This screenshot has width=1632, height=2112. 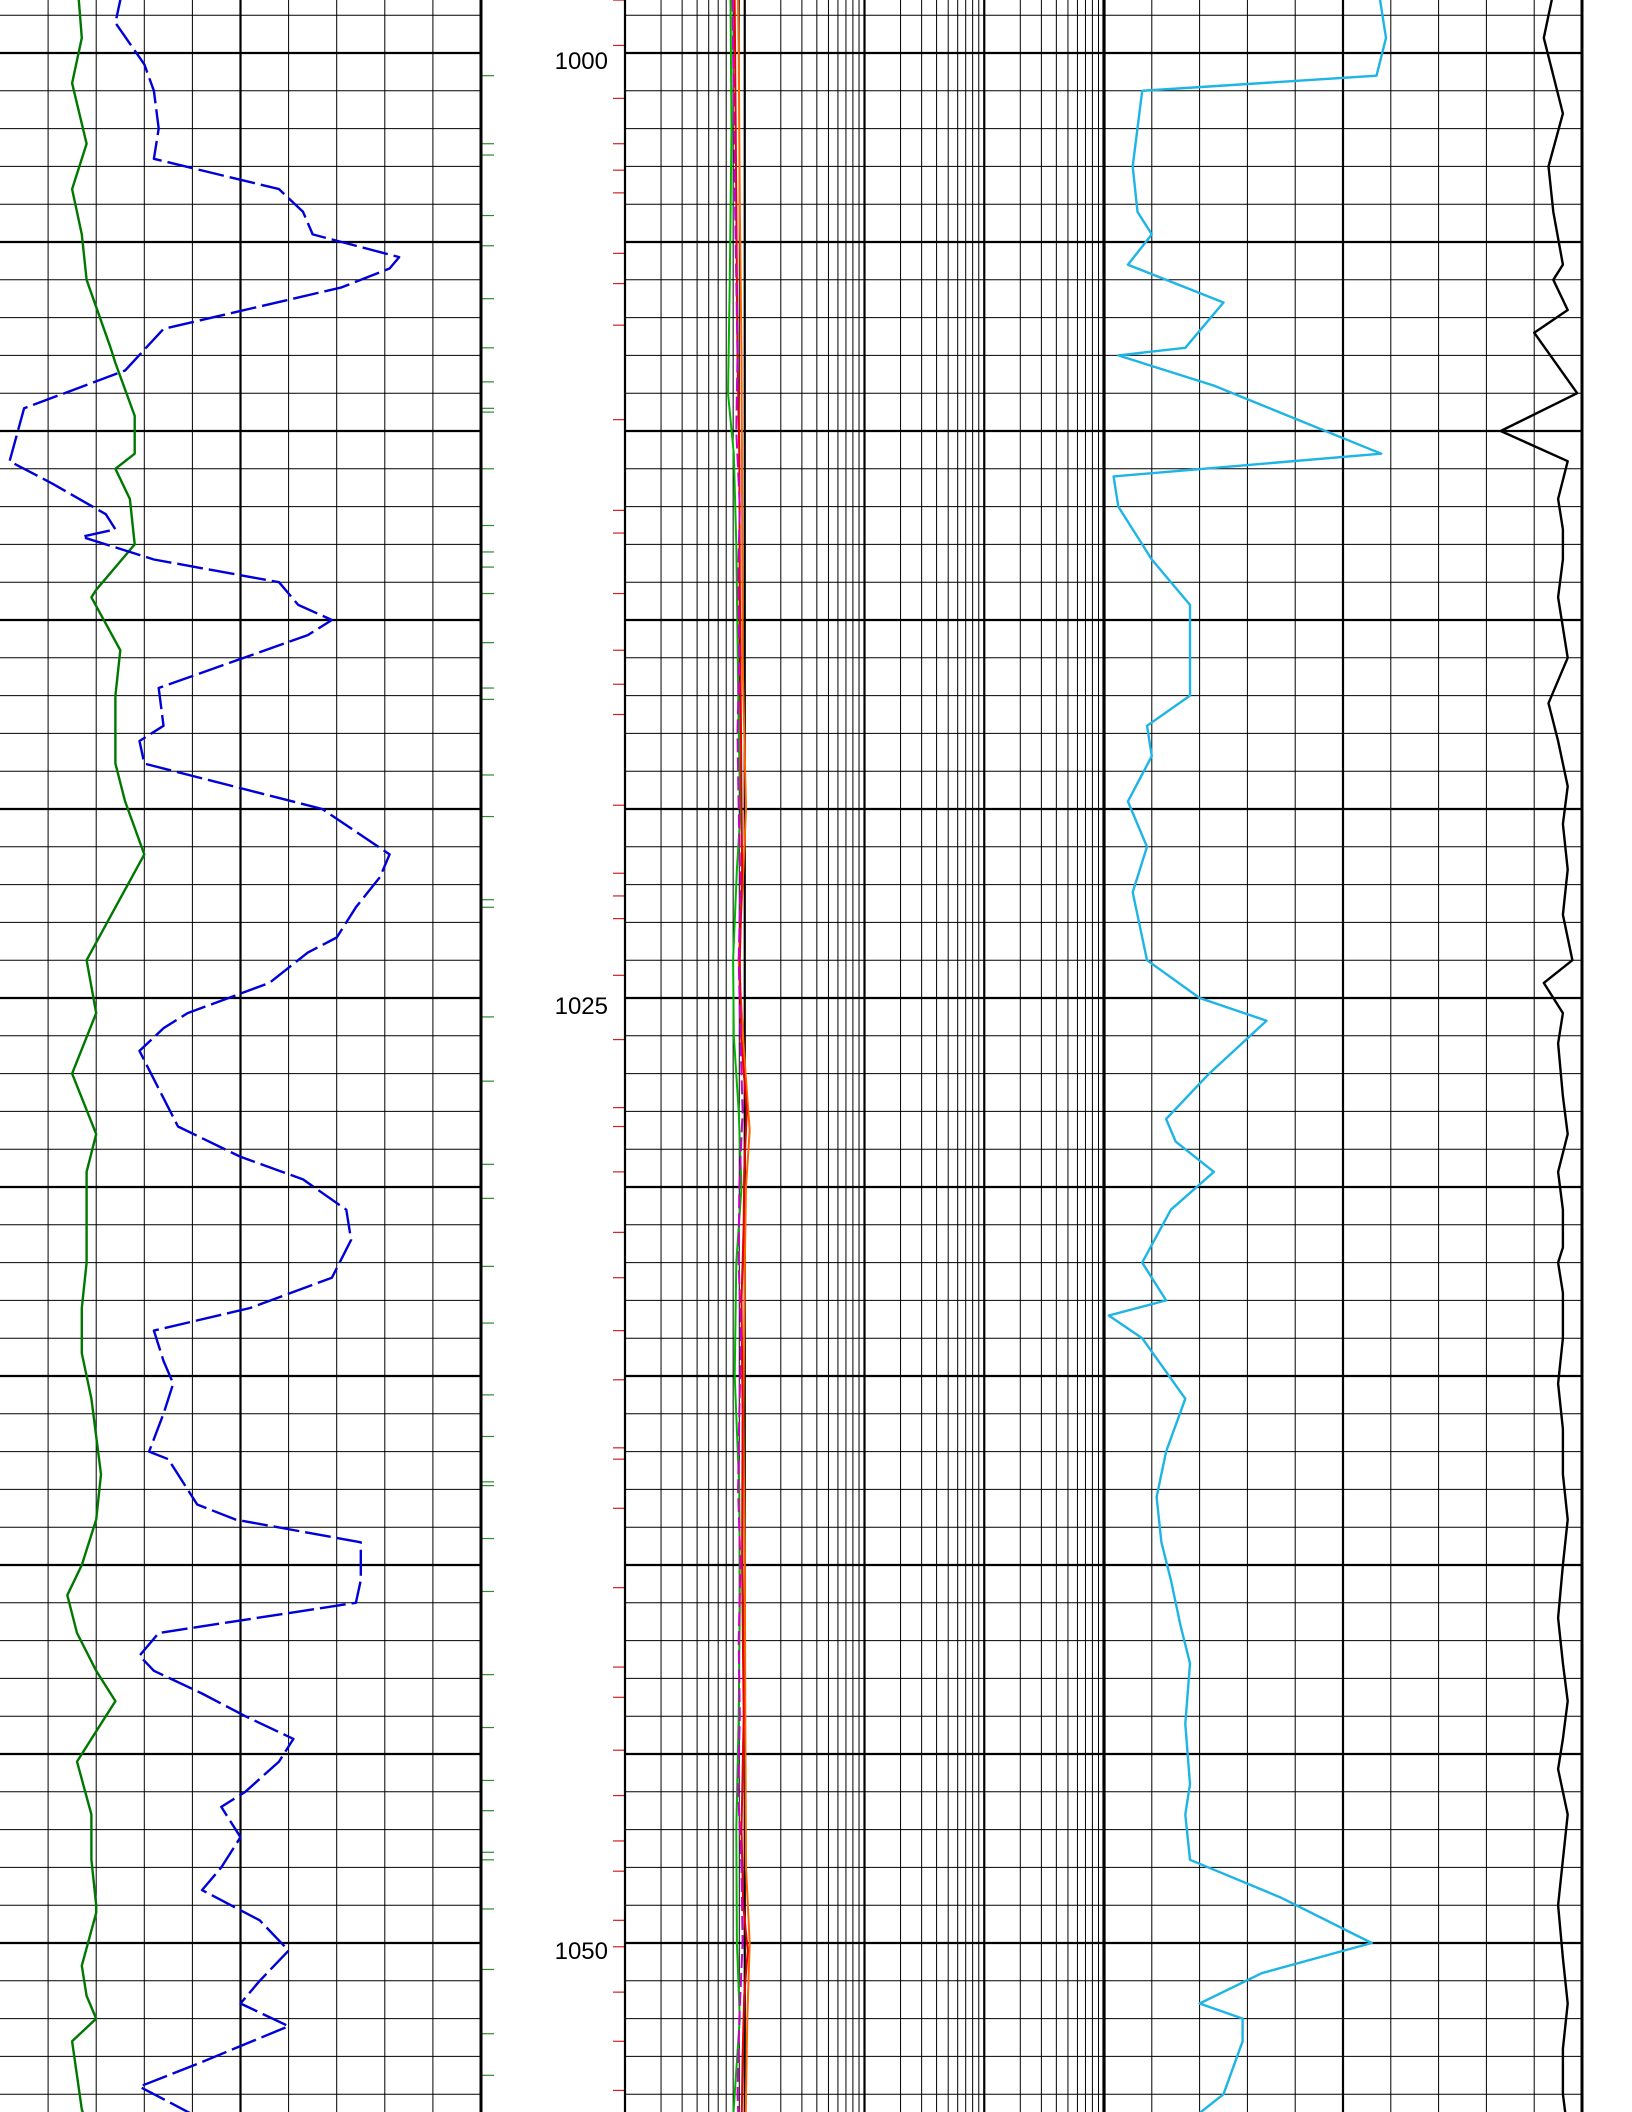 What do you see at coordinates (581, 1951) in the screenshot?
I see `depth-tick-label: 1050` at bounding box center [581, 1951].